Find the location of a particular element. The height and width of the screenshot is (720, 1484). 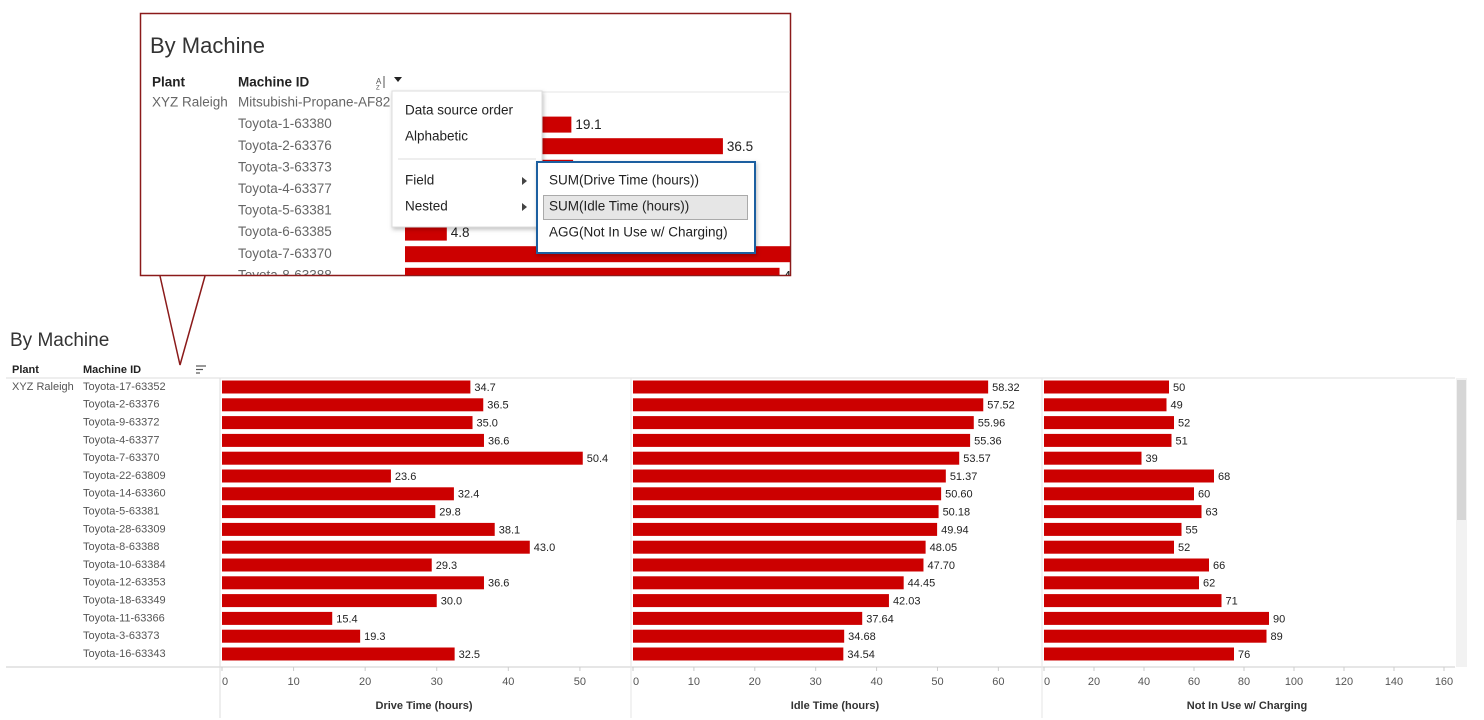

submenu-highlight is located at coordinates (645, 207).